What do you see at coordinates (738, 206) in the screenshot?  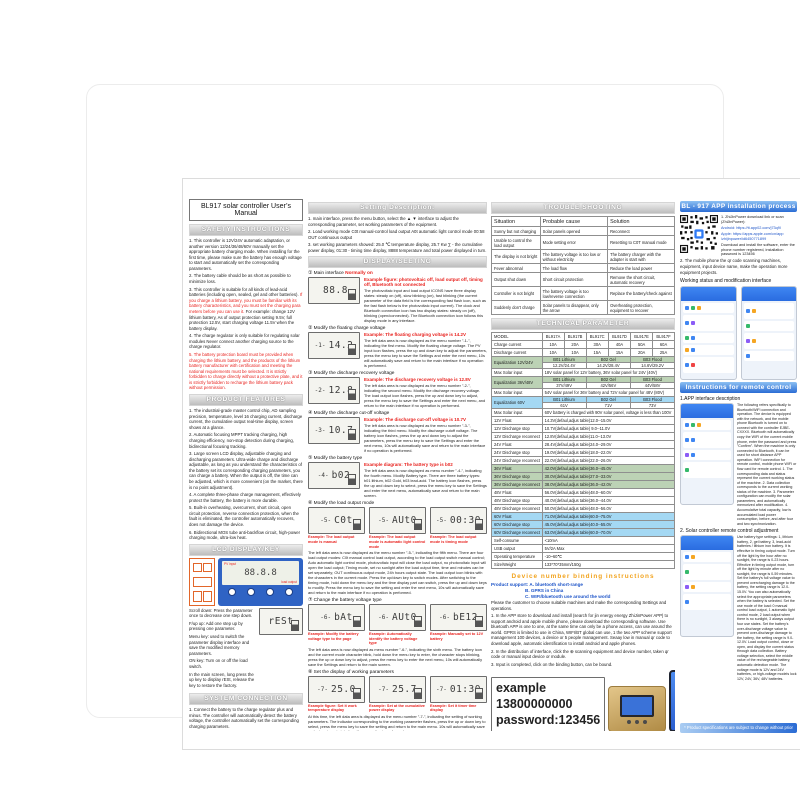 I see `section-header-app-install: BL - 917 APP installation process` at bounding box center [738, 206].